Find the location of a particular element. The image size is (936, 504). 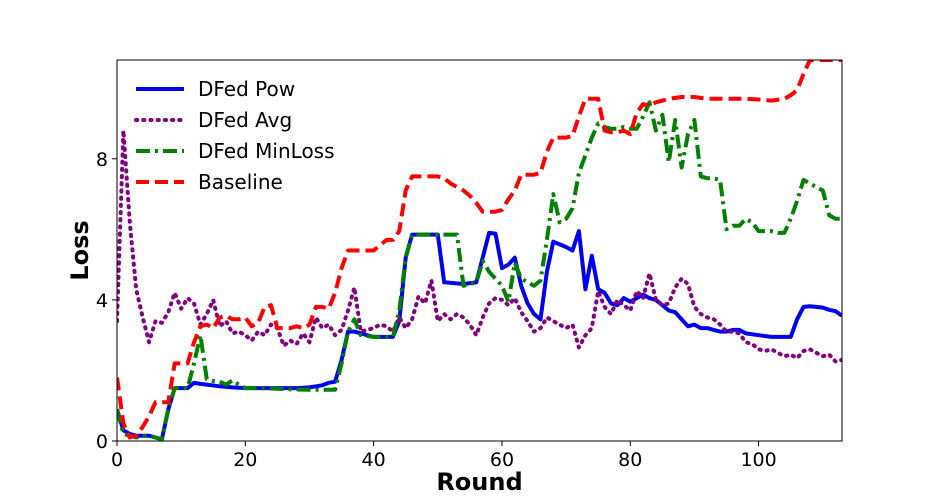

legend-item-dfed-avg: DFed Avg is located at coordinates (213, 120).